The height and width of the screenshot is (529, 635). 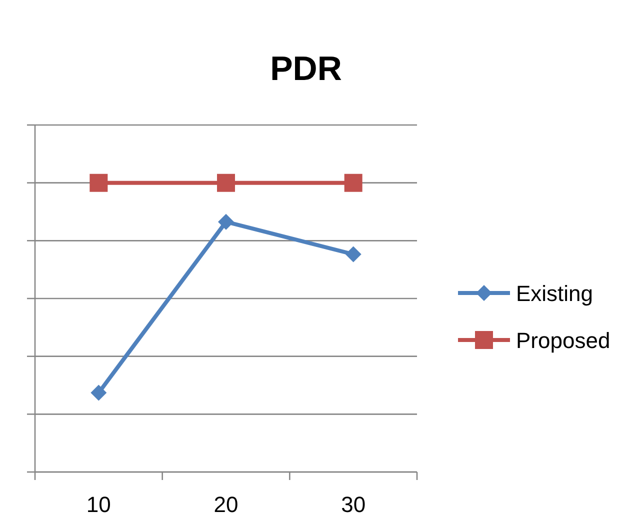 What do you see at coordinates (306, 69) in the screenshot?
I see `chart-title: PDR` at bounding box center [306, 69].